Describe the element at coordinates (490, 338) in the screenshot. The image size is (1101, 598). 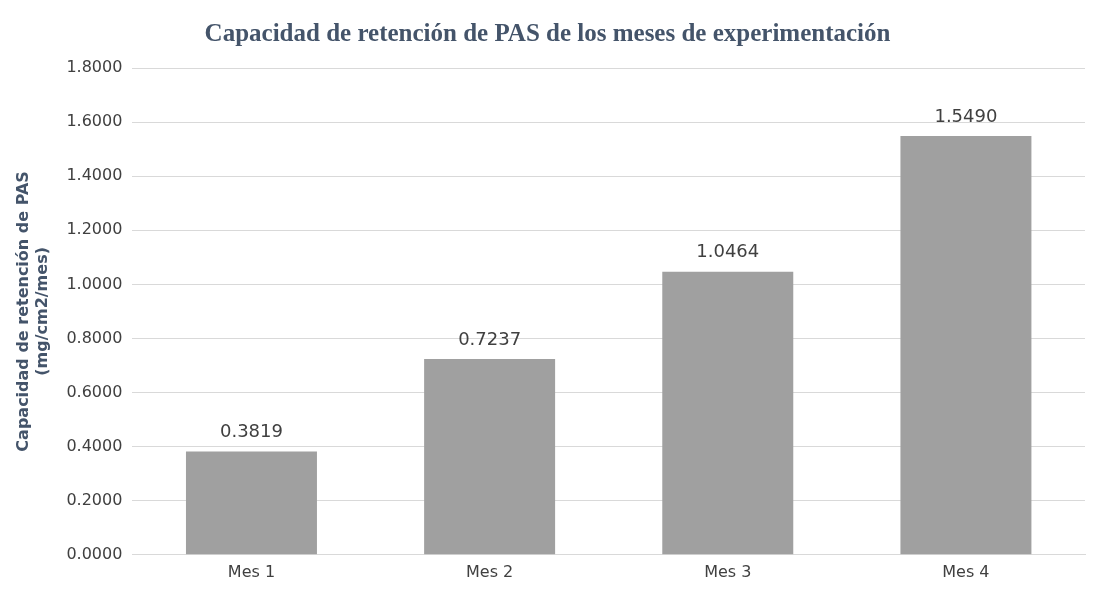
I see `data-label: 0.7237` at that location.